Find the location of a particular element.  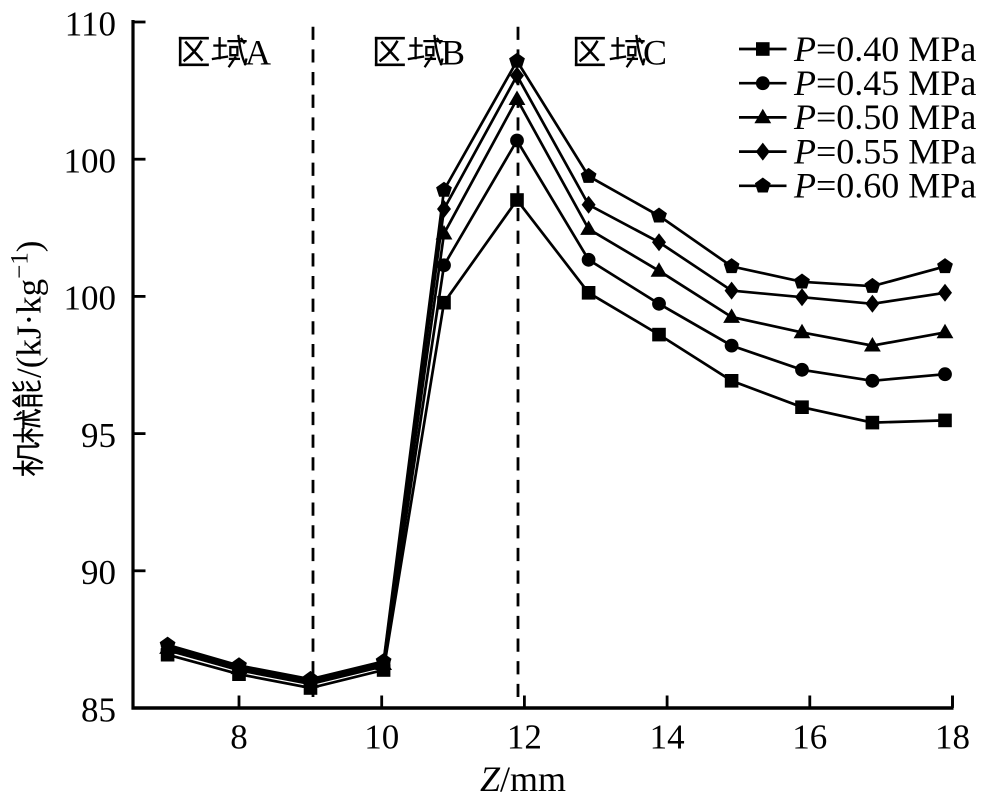

svg-text: P=0.40 MPa is located at coordinates (884, 49).